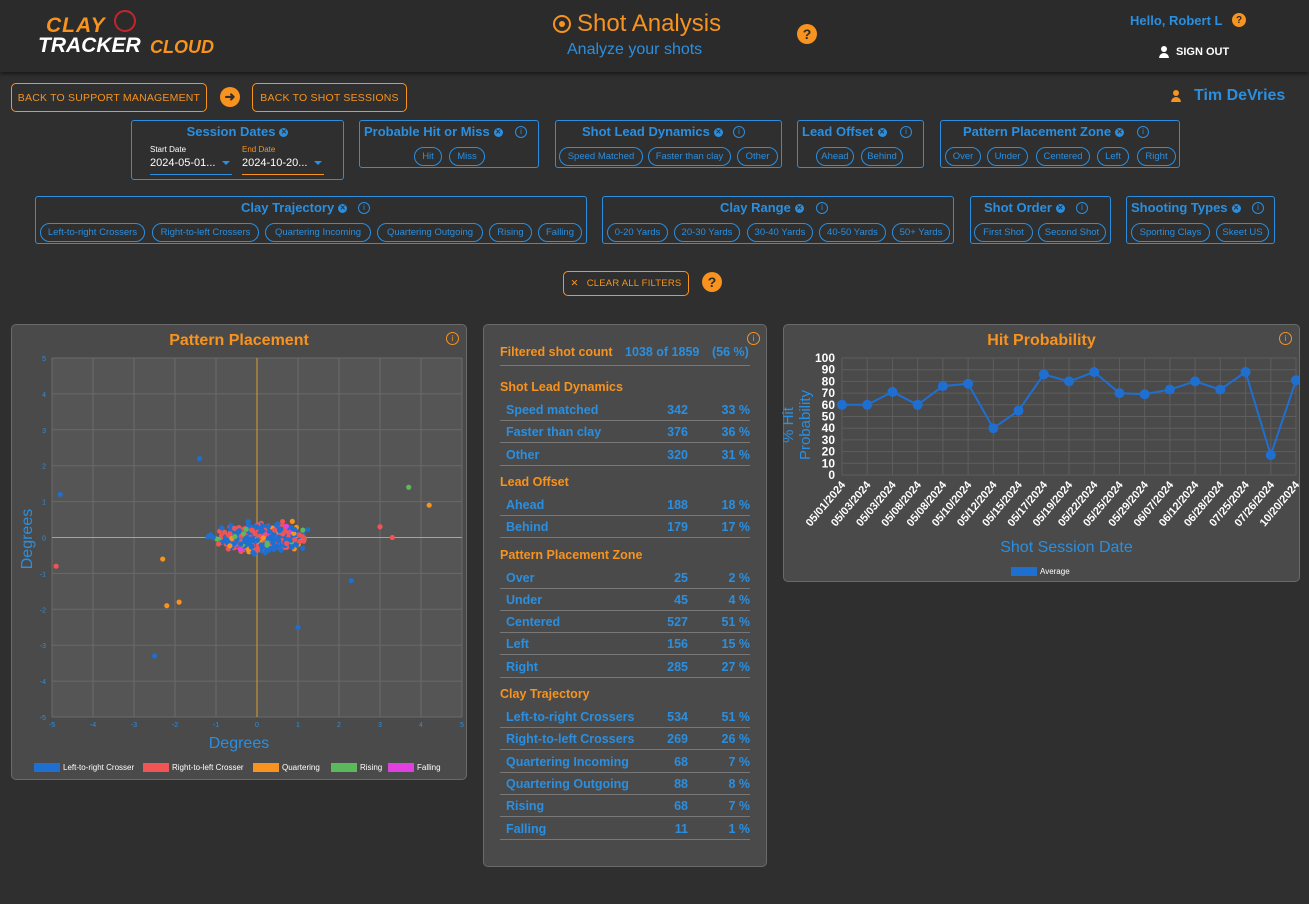 This screenshot has width=1309, height=904. I want to click on chip-range-30-40: 30-40 Yards, so click(780, 232).